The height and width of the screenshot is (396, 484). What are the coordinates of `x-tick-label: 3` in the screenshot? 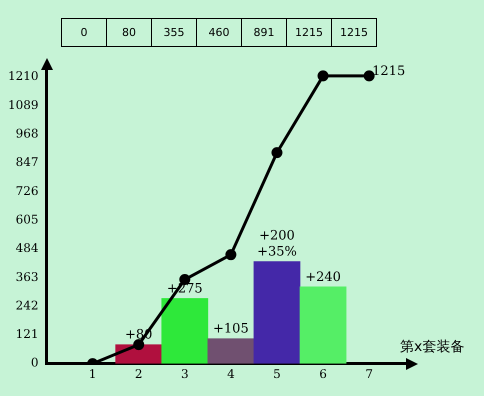 It's located at (184, 373).